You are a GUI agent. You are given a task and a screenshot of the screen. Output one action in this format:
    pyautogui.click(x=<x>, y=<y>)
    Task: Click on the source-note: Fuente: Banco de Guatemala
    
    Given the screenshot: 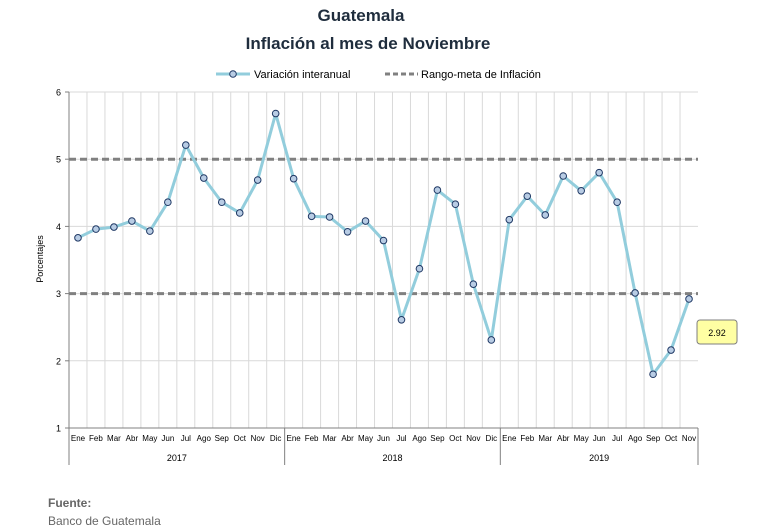 What is the action you would take?
    pyautogui.click(x=104, y=512)
    